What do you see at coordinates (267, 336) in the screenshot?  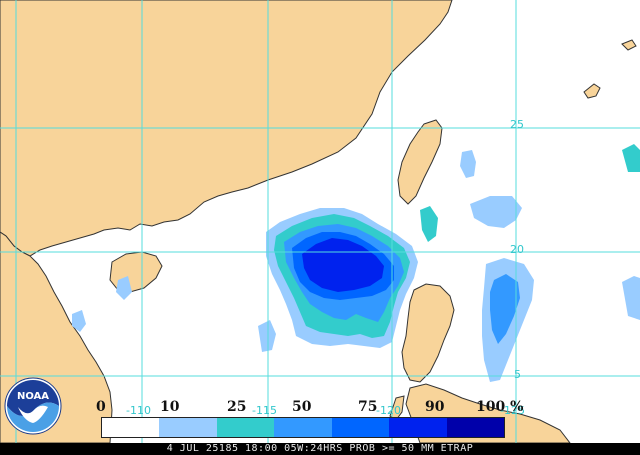 I see `prob-sw` at bounding box center [267, 336].